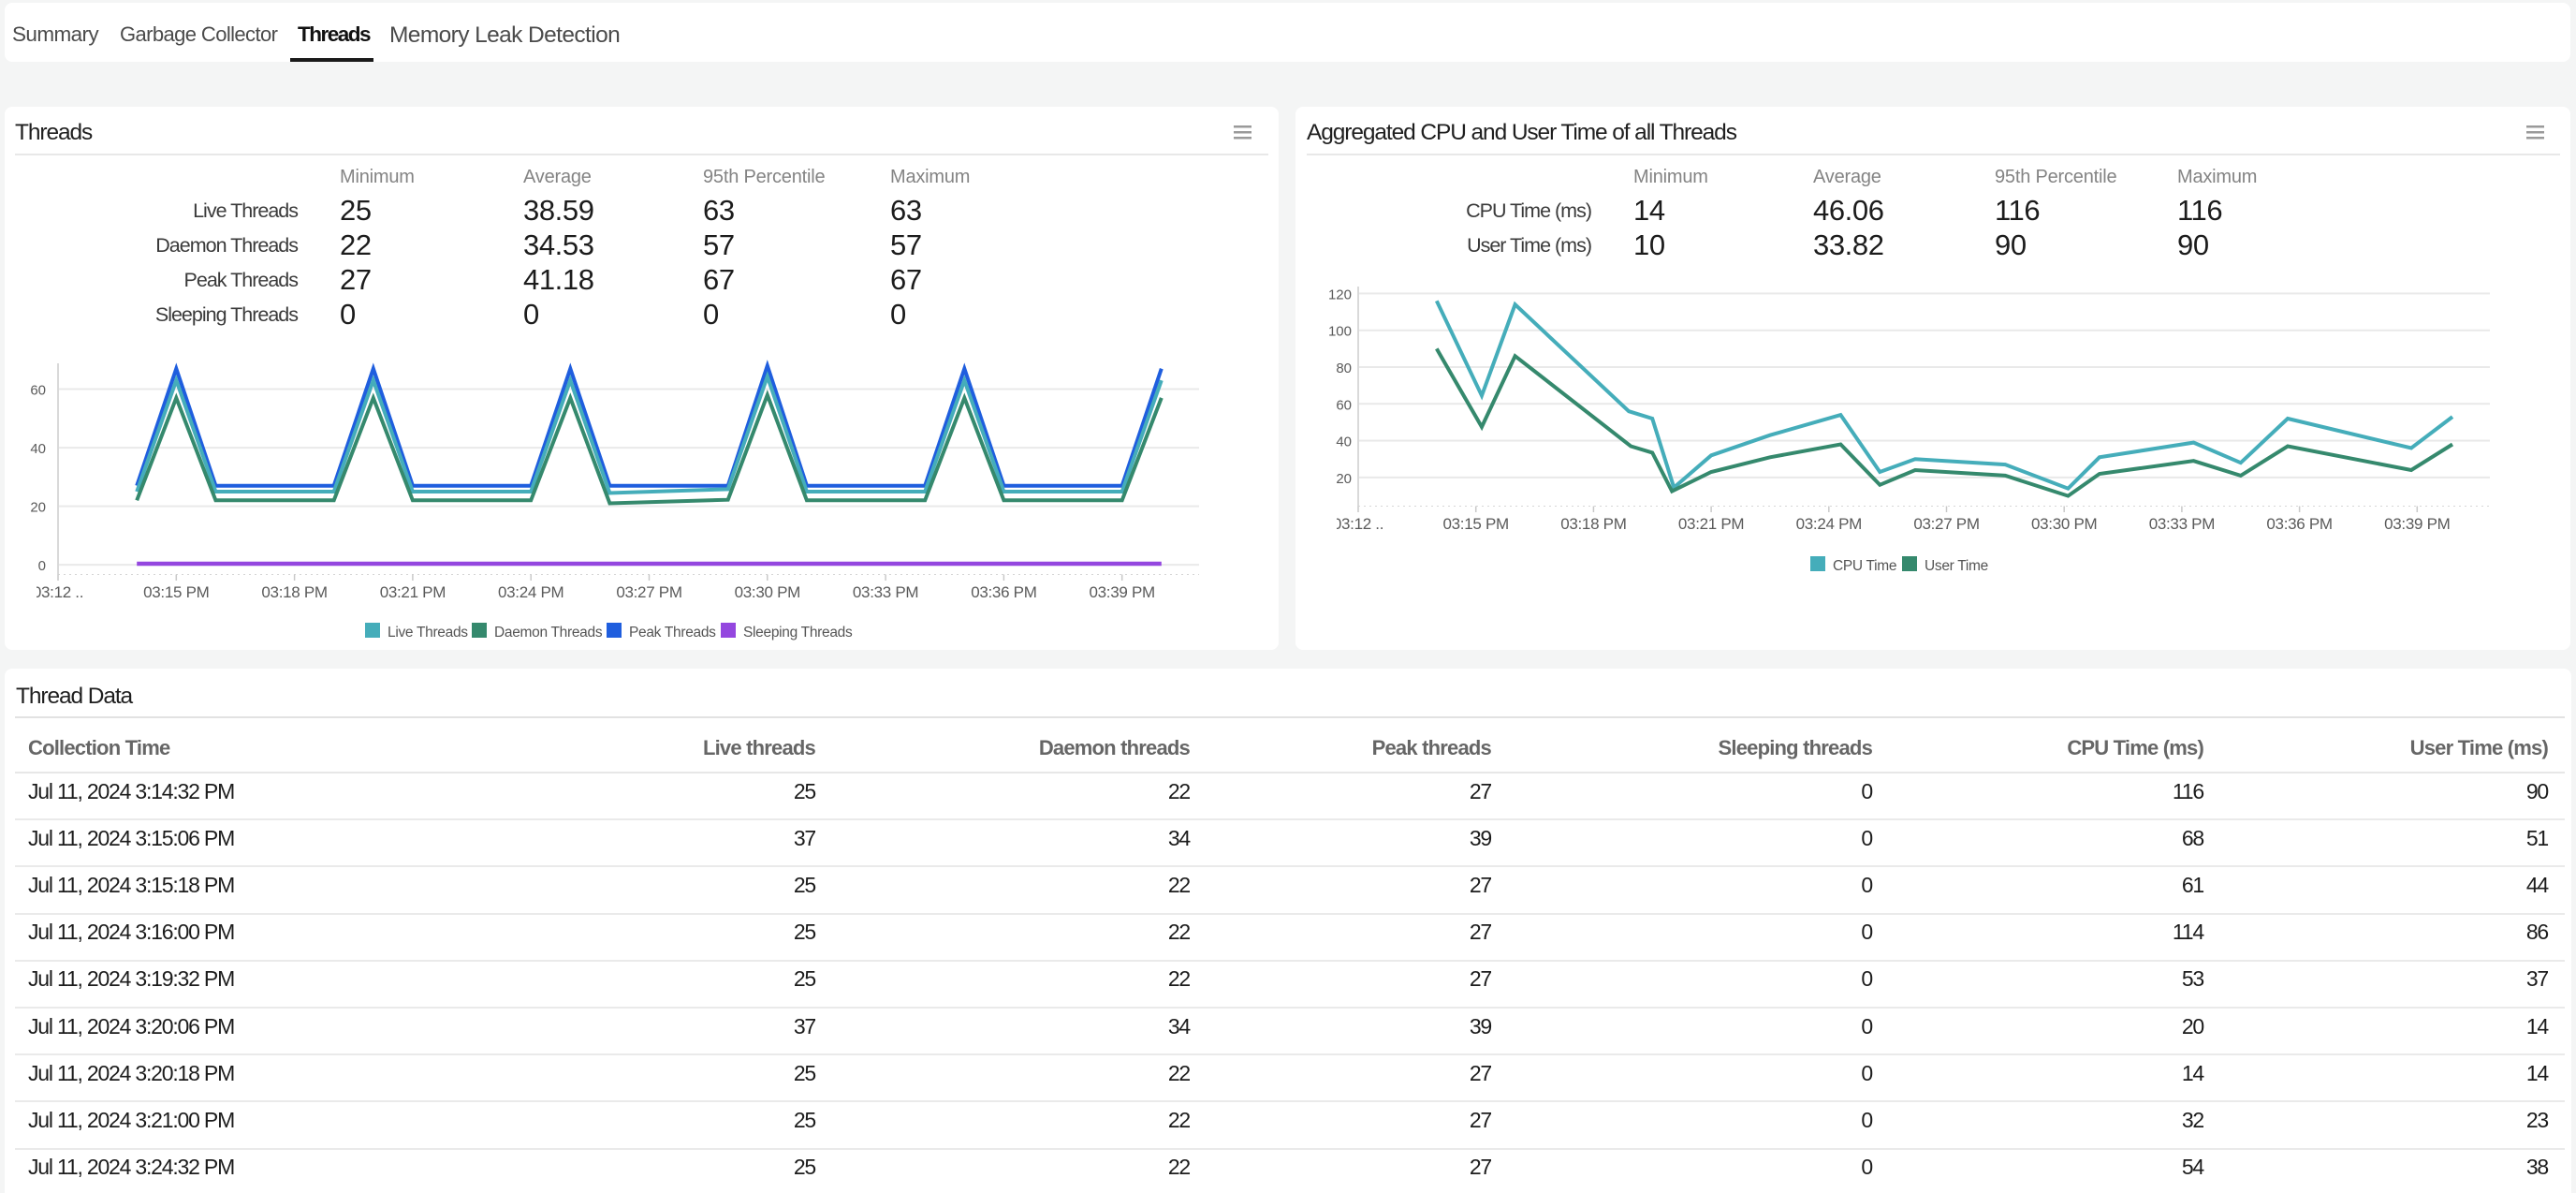 This screenshot has height=1193, width=2576. Describe the element at coordinates (1340, 332) in the screenshot. I see `svg-text: 100` at that location.